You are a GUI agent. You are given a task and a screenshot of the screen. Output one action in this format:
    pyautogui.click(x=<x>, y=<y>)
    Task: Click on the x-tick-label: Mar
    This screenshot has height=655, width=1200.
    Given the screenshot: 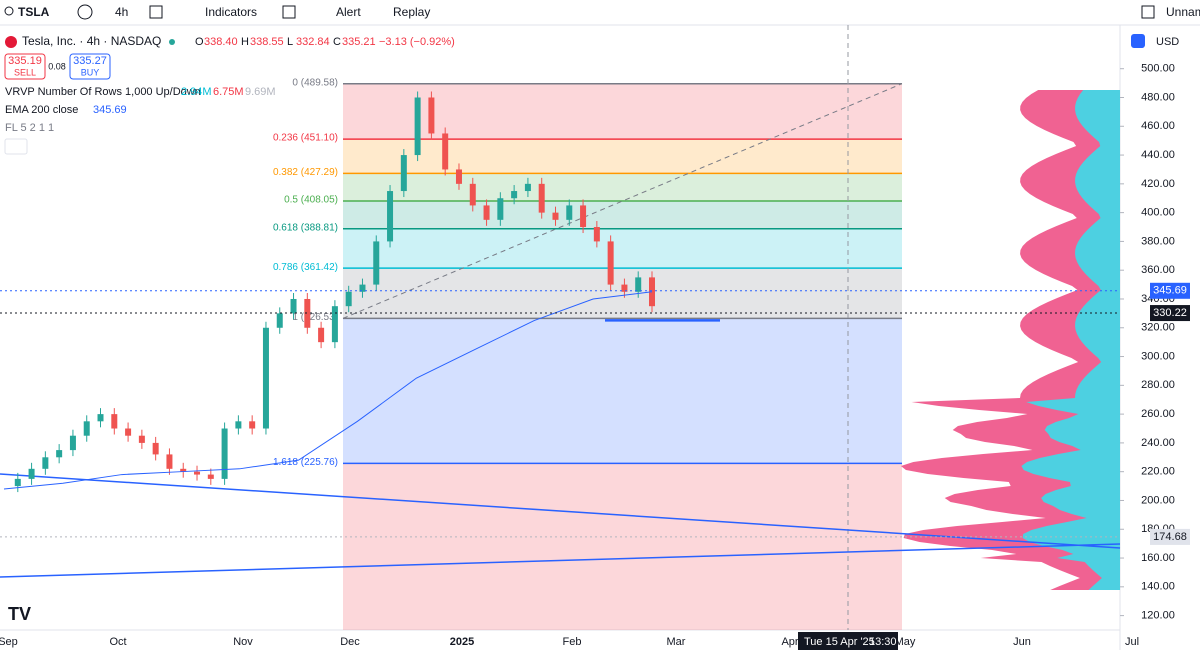 What is the action you would take?
    pyautogui.click(x=676, y=642)
    